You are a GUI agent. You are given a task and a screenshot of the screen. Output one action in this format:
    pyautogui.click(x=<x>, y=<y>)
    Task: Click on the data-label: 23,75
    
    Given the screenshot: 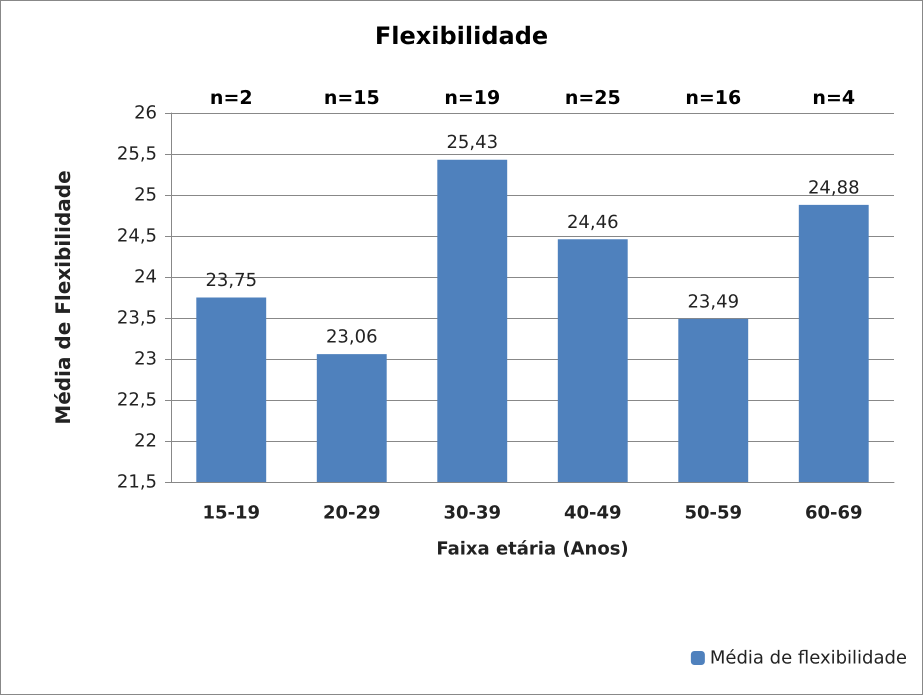 What is the action you would take?
    pyautogui.click(x=231, y=280)
    